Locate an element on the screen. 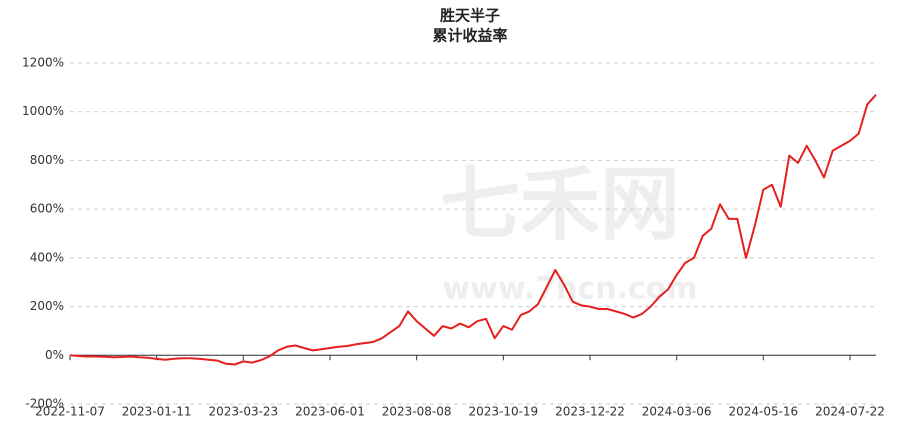 The width and height of the screenshot is (900, 428). y-tick-label: 200% is located at coordinates (47, 306).